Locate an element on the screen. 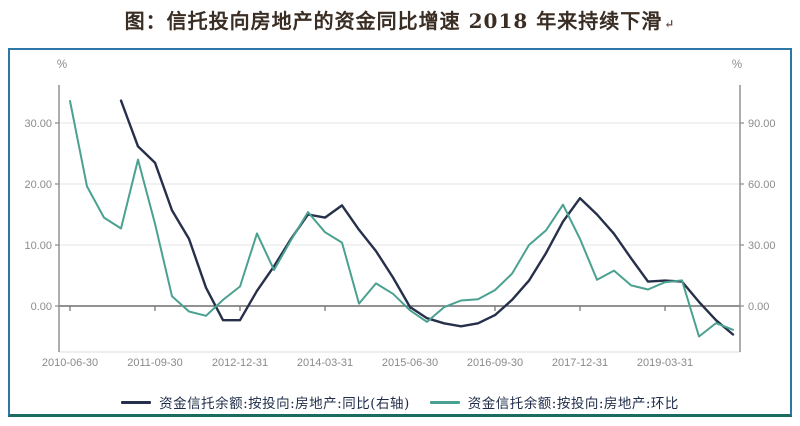  x-axis-tick-label: 2011-09-30 is located at coordinates (154, 363).